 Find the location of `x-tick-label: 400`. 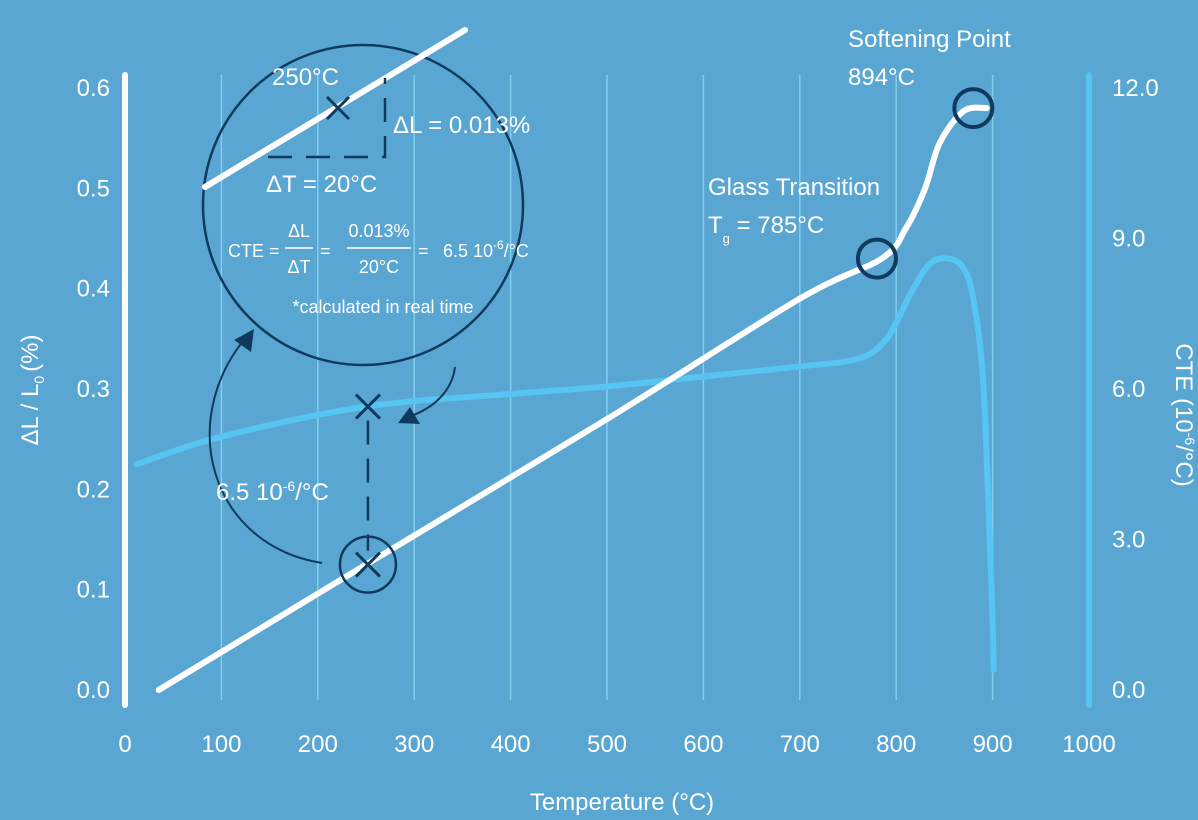

x-tick-label: 400 is located at coordinates (511, 744).